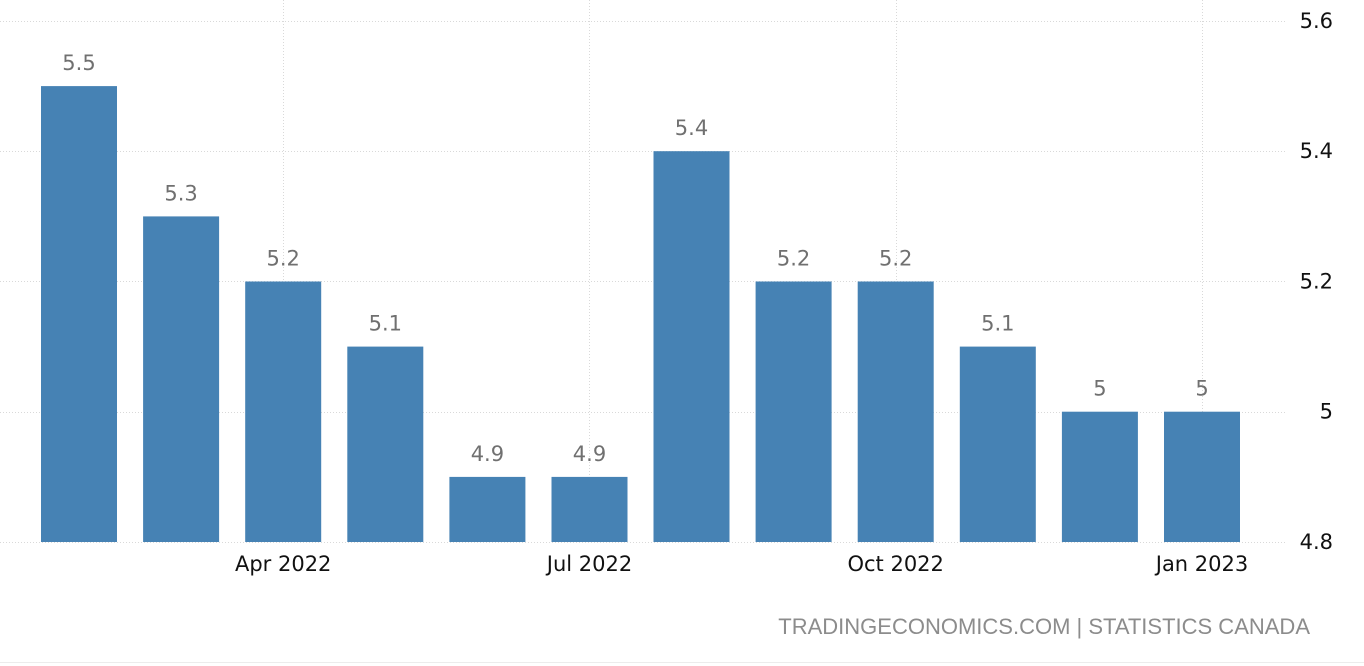  What do you see at coordinates (1316, 21) in the screenshot?
I see `y-tick-label-4: 5.6` at bounding box center [1316, 21].